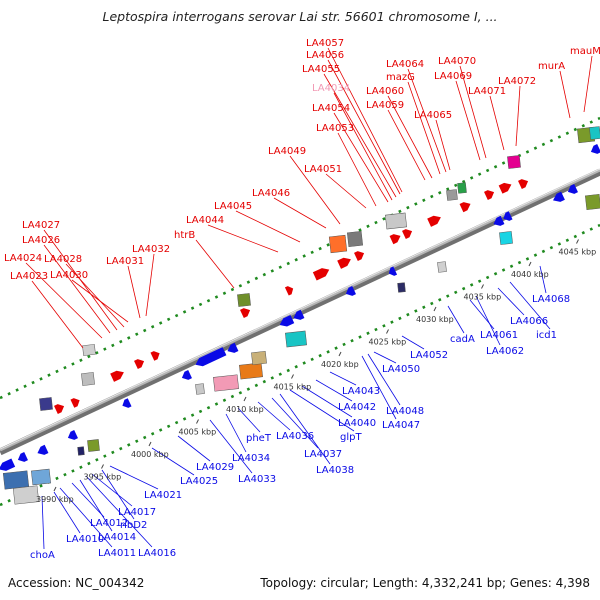 This screenshot has width=600, height=600. Describe the element at coordinates (23, 258) in the screenshot. I see `forward-gene-label: LA4024` at that location.